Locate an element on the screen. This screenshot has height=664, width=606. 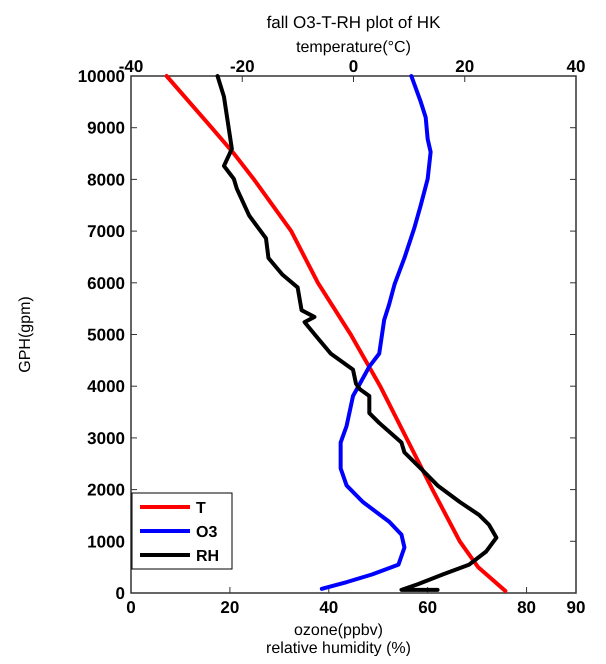
x-tick-label: 80 is located at coordinates (526, 607).